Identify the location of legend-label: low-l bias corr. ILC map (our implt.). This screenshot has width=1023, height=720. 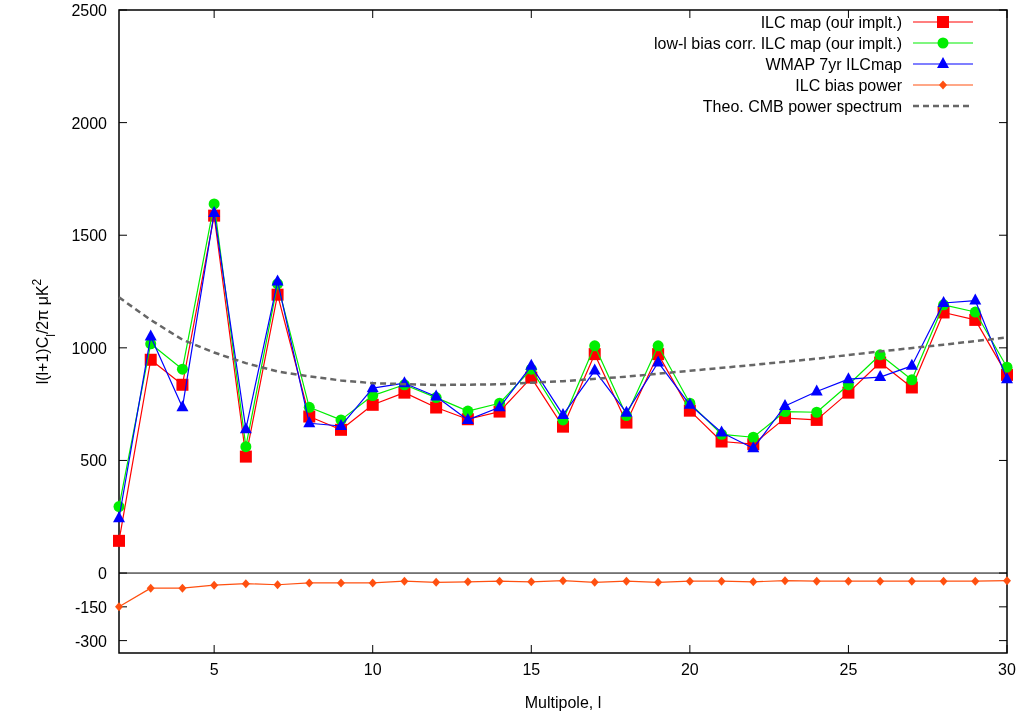
(777, 43).